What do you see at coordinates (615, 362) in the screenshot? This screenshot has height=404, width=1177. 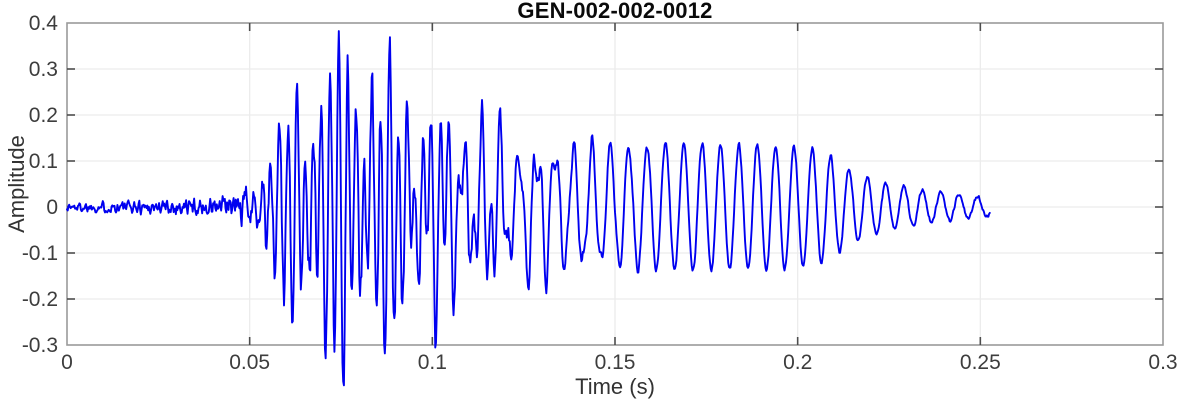 I see `x-tick-label: 0.15` at bounding box center [615, 362].